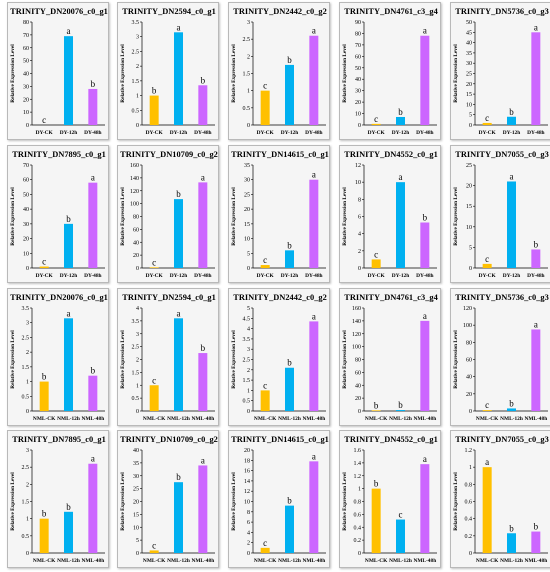 The image size is (550, 572). Describe the element at coordinates (356, 309) in the screenshot. I see `y-tick-label: 160` at that location.